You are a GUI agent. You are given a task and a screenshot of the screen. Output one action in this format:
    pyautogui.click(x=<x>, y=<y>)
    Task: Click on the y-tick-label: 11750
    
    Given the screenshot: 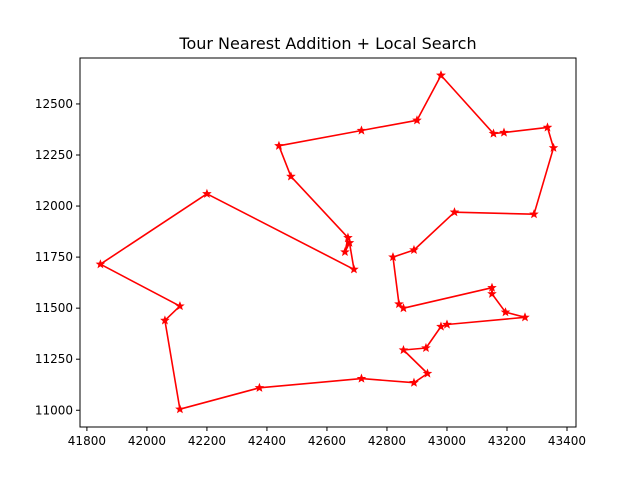 What is the action you would take?
    pyautogui.click(x=54, y=257)
    